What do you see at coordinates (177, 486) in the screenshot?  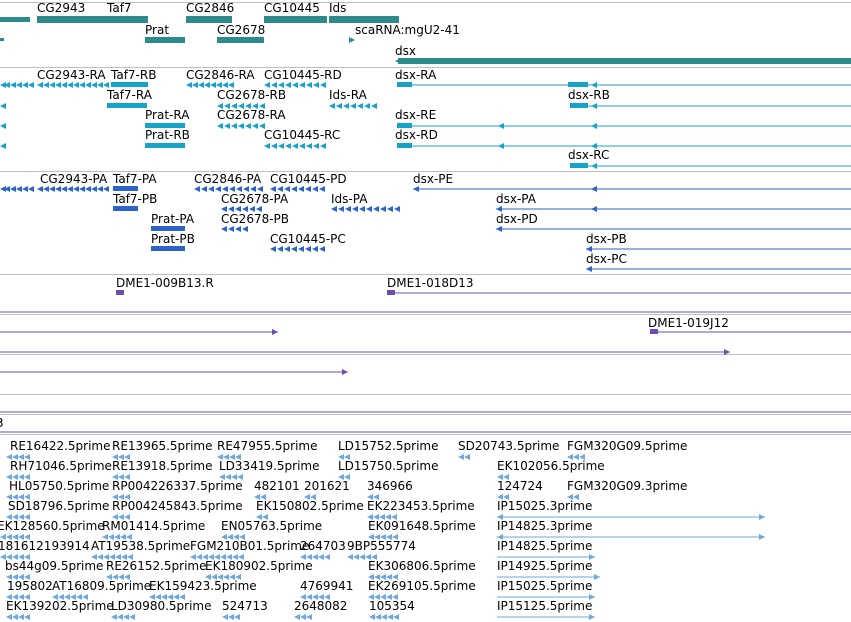 I see `est-label: RP004226337.5prime` at bounding box center [177, 486].